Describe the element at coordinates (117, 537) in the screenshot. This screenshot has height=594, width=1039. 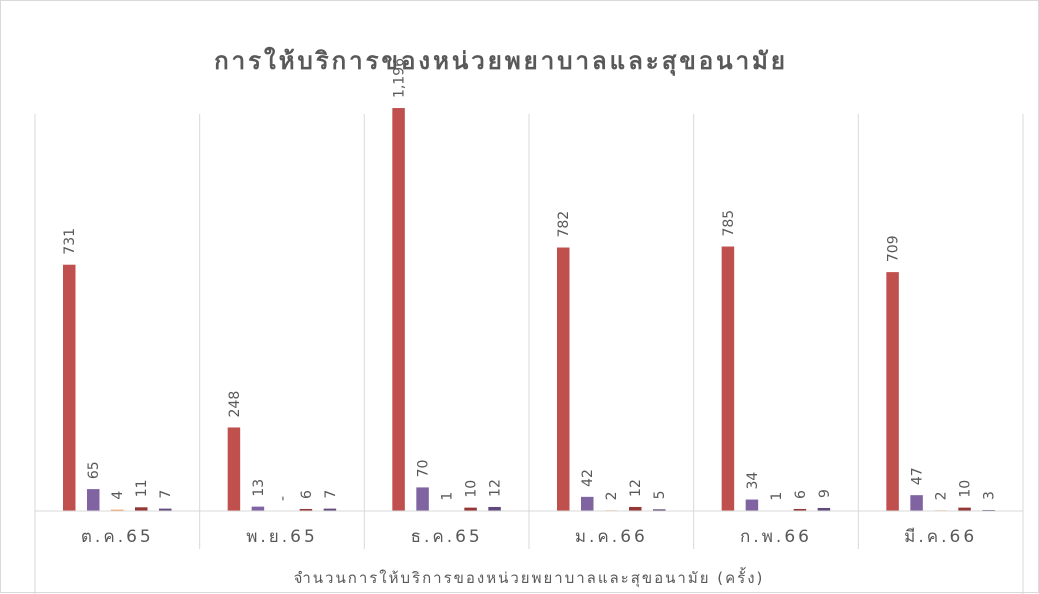
I see `category-label: ต.ค.65` at that location.